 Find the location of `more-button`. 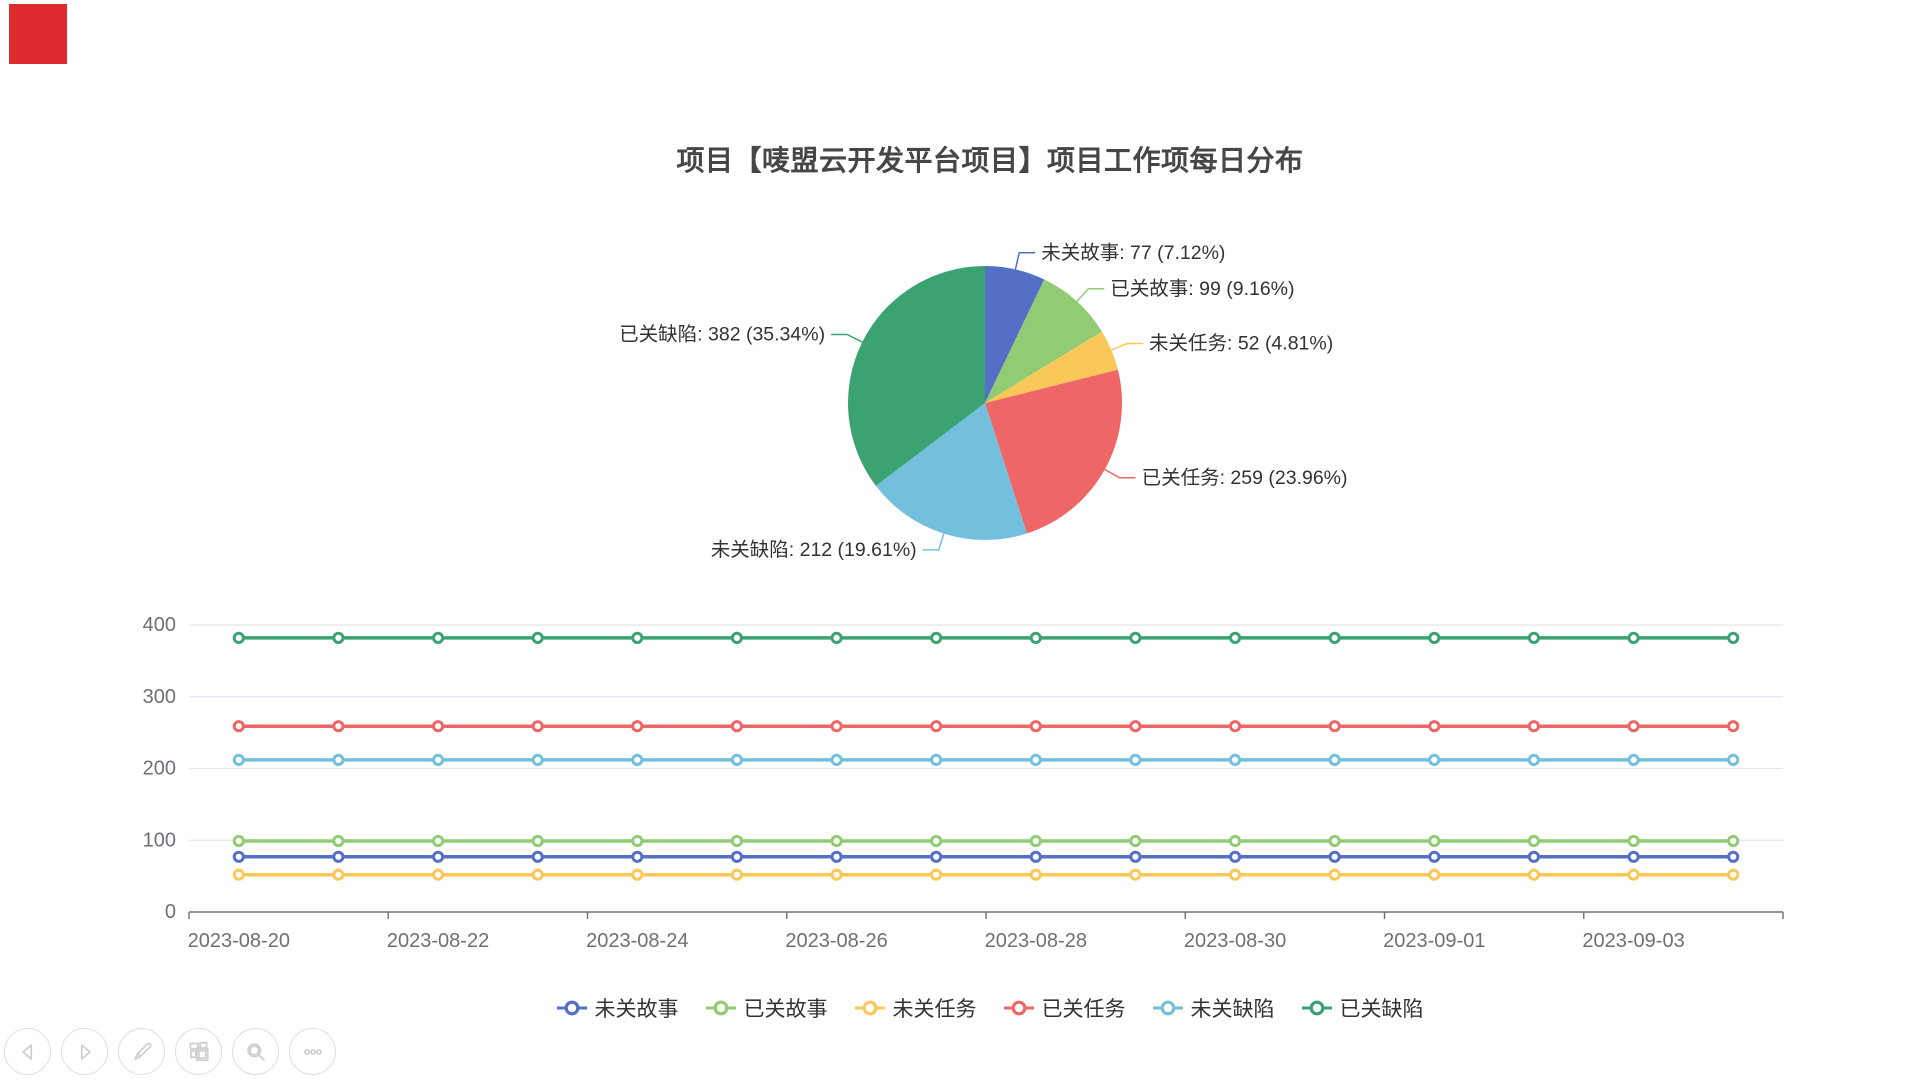

more-button is located at coordinates (312, 1051).